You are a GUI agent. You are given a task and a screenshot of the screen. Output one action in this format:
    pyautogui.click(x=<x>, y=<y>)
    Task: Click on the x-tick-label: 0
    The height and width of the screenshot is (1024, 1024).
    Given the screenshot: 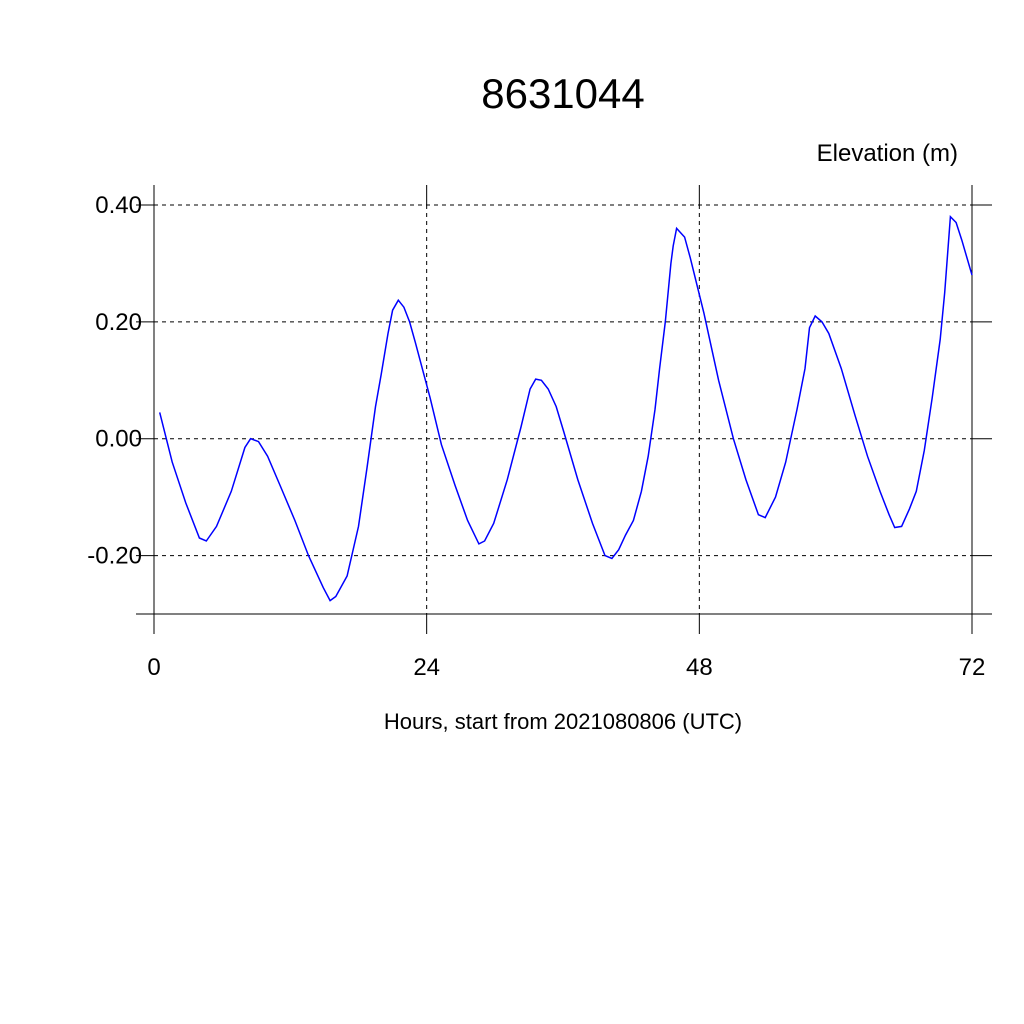 What is the action you would take?
    pyautogui.click(x=153, y=667)
    